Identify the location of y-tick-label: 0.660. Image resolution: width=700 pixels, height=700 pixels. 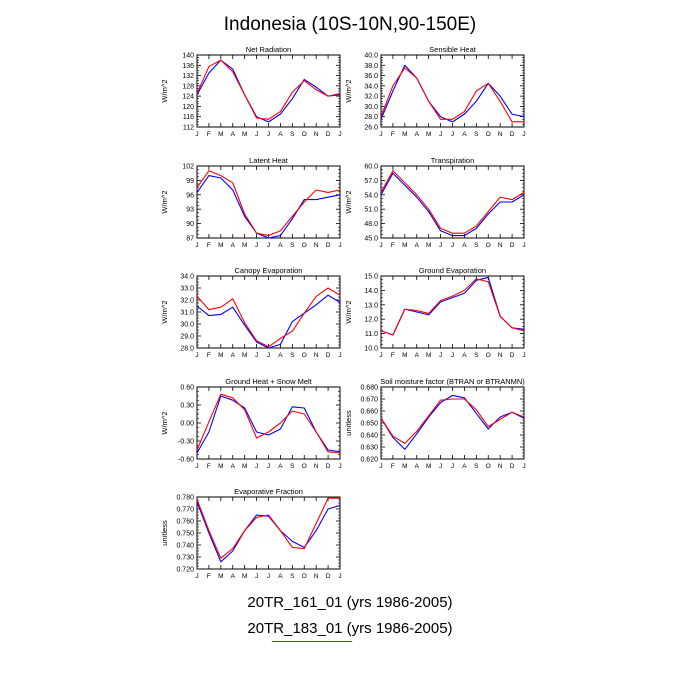
(369, 412).